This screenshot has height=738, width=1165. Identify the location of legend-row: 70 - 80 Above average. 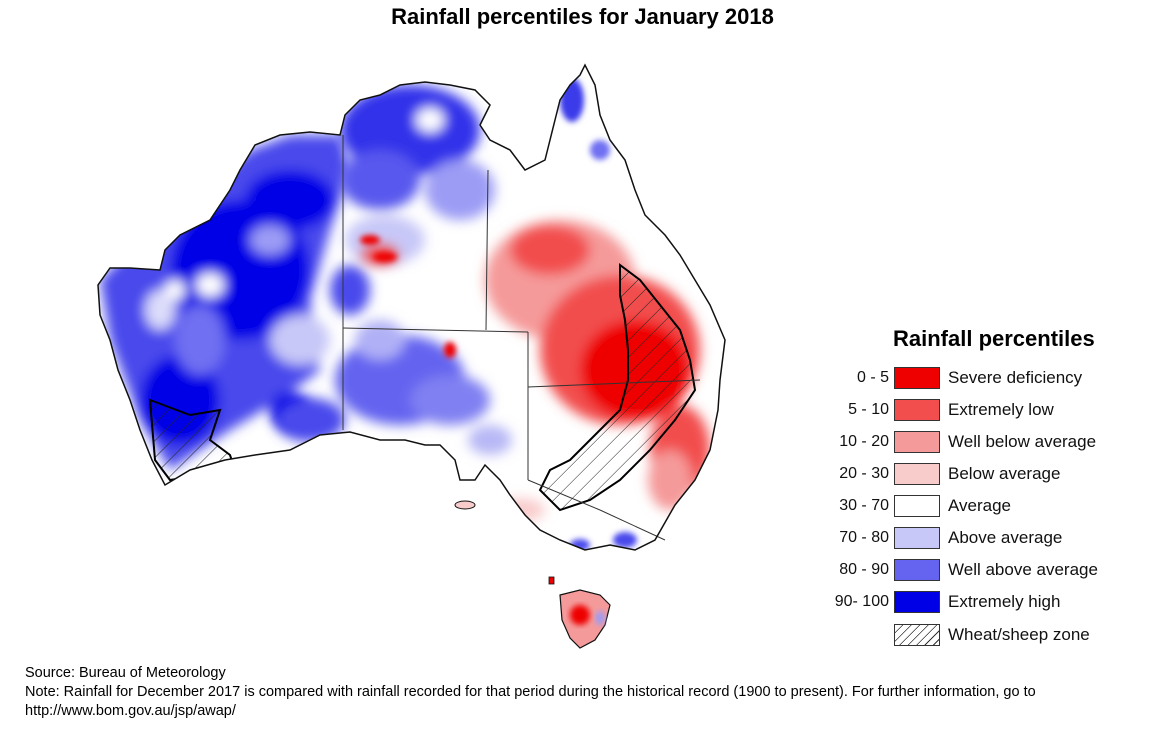
(972, 538).